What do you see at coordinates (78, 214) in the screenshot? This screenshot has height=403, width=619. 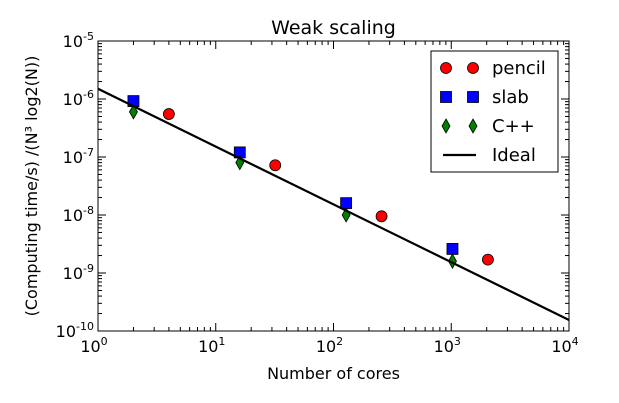 I see `y-tick-label: 10⁻⁸` at bounding box center [78, 214].